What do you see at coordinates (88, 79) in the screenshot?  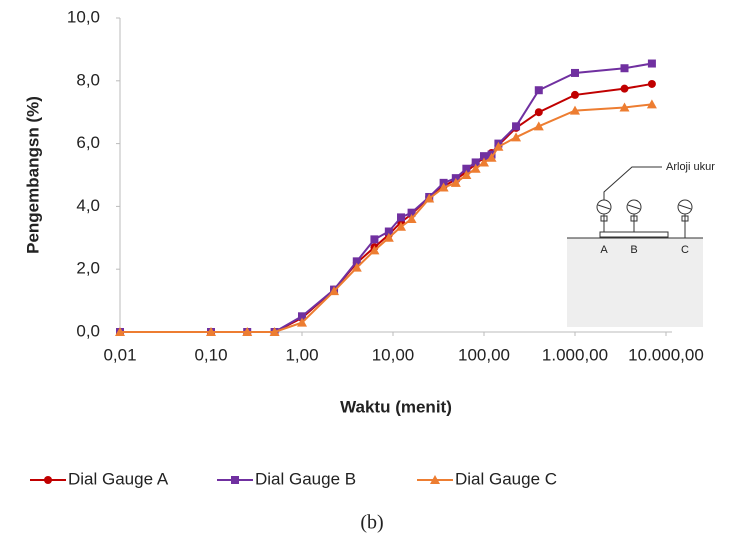 I see `y-tick-label: 8,0` at bounding box center [88, 79].